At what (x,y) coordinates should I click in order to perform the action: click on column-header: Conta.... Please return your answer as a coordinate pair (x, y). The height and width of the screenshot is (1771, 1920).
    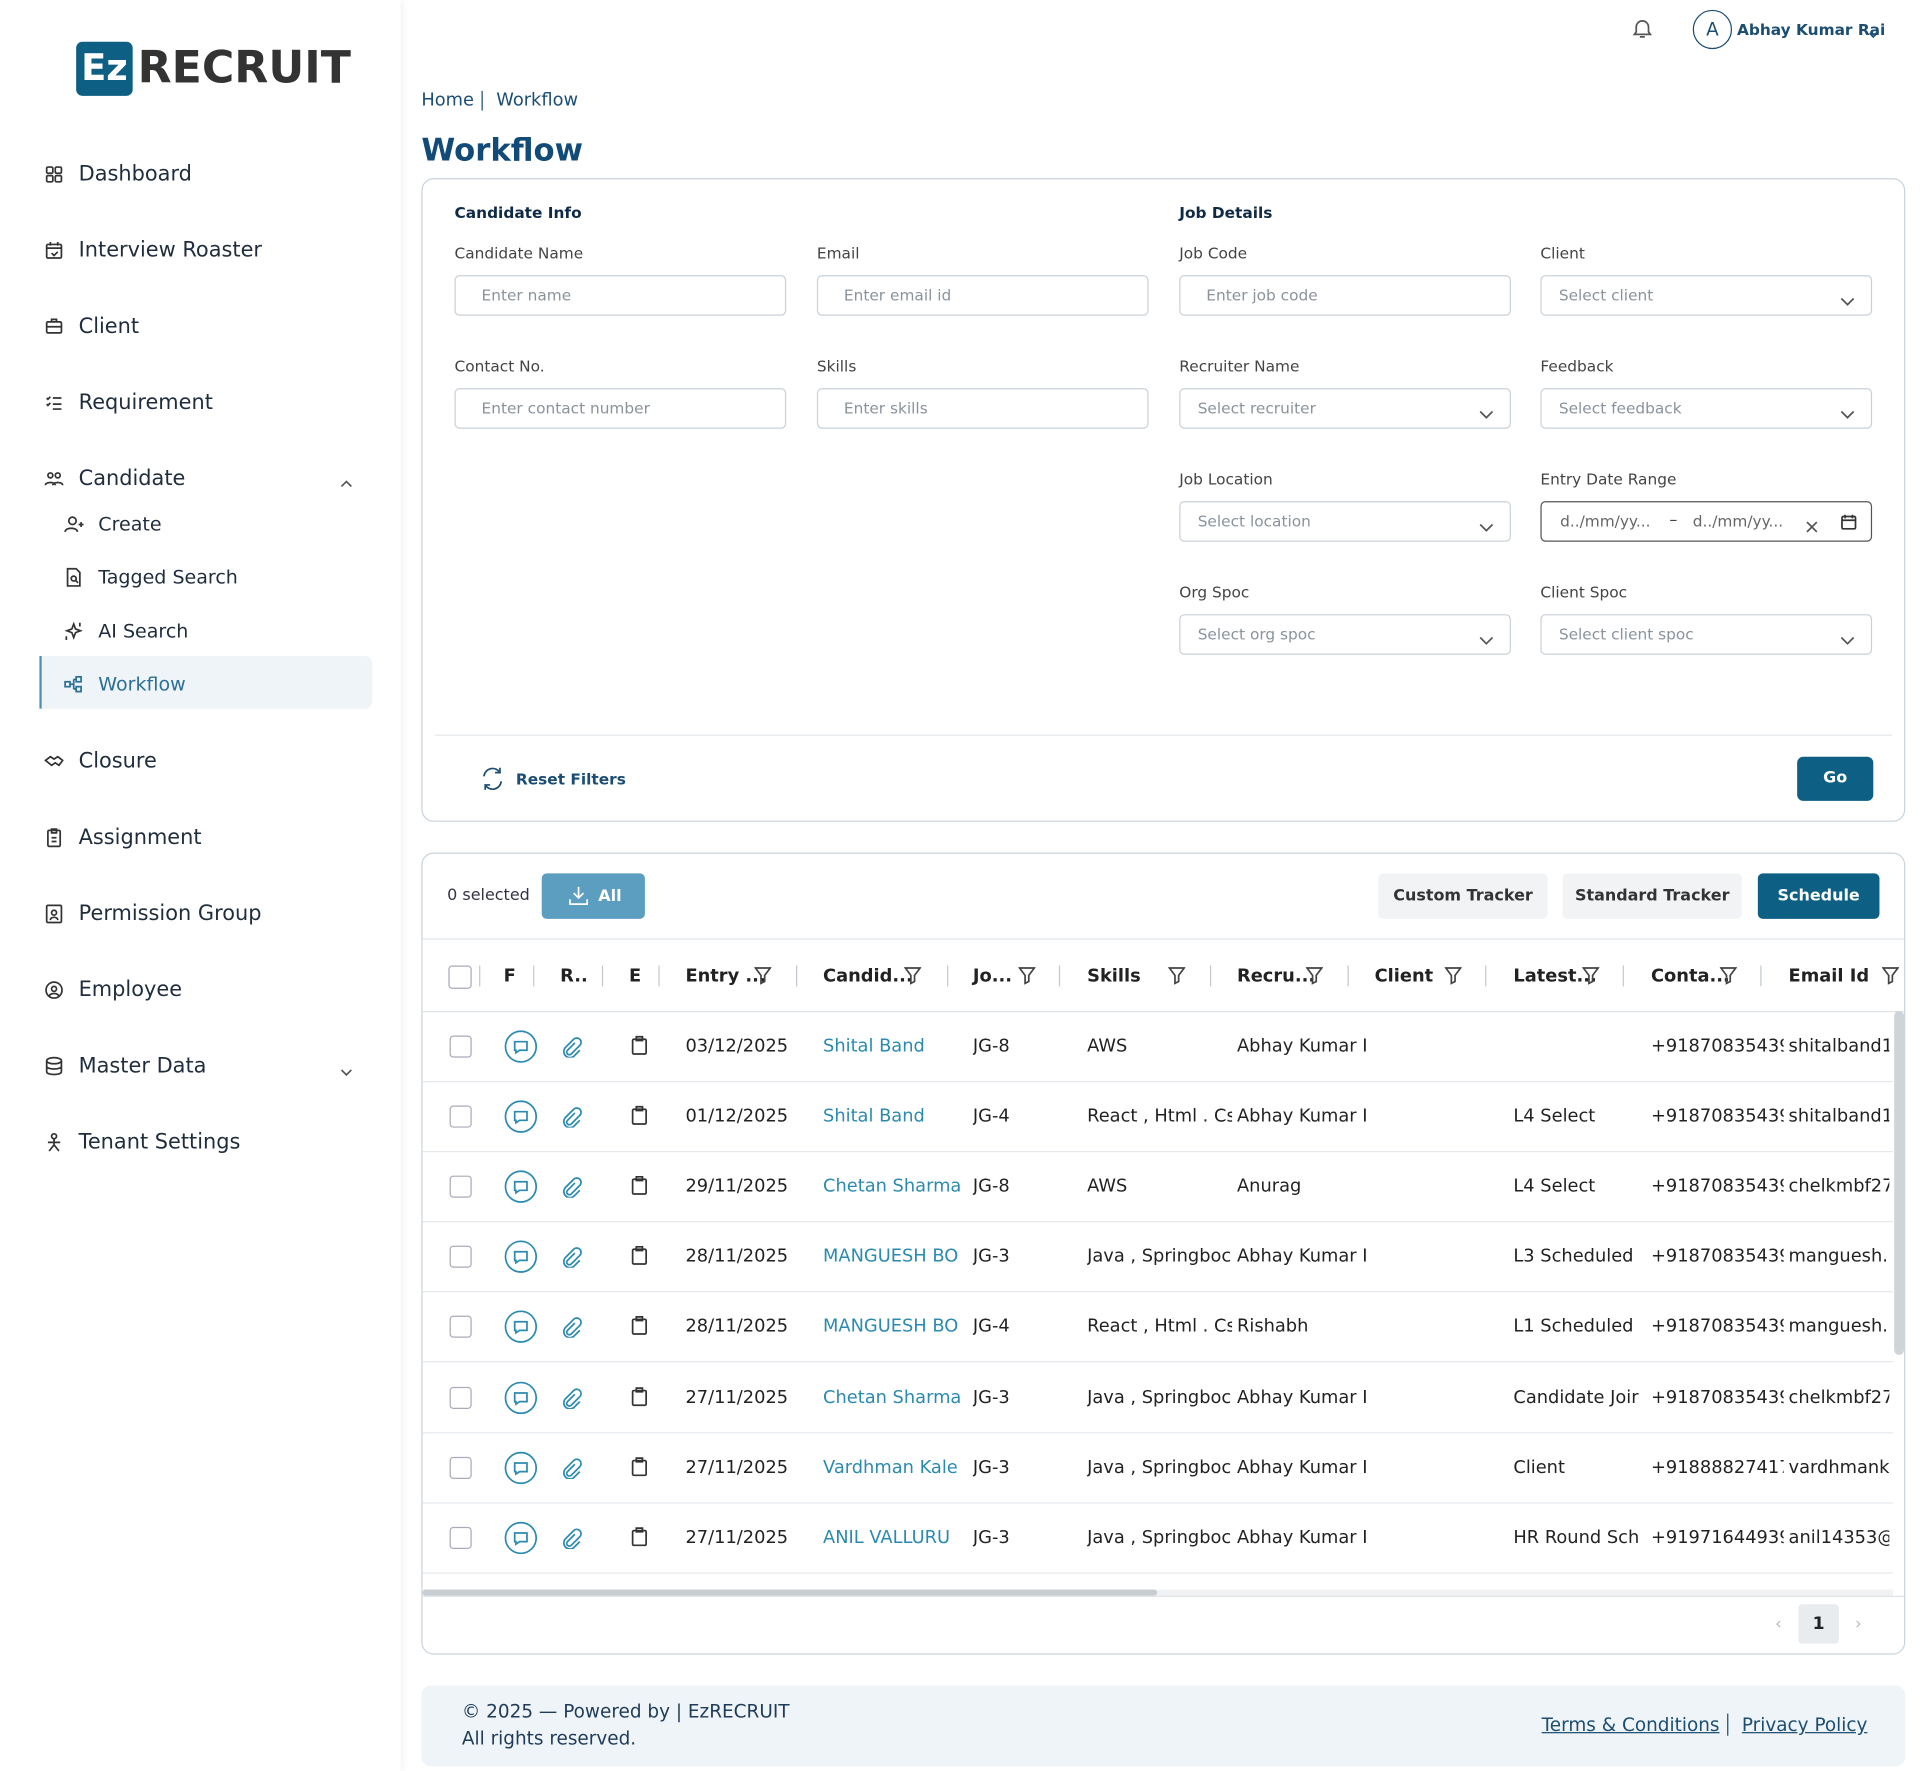
    Looking at the image, I should click on (1690, 976).